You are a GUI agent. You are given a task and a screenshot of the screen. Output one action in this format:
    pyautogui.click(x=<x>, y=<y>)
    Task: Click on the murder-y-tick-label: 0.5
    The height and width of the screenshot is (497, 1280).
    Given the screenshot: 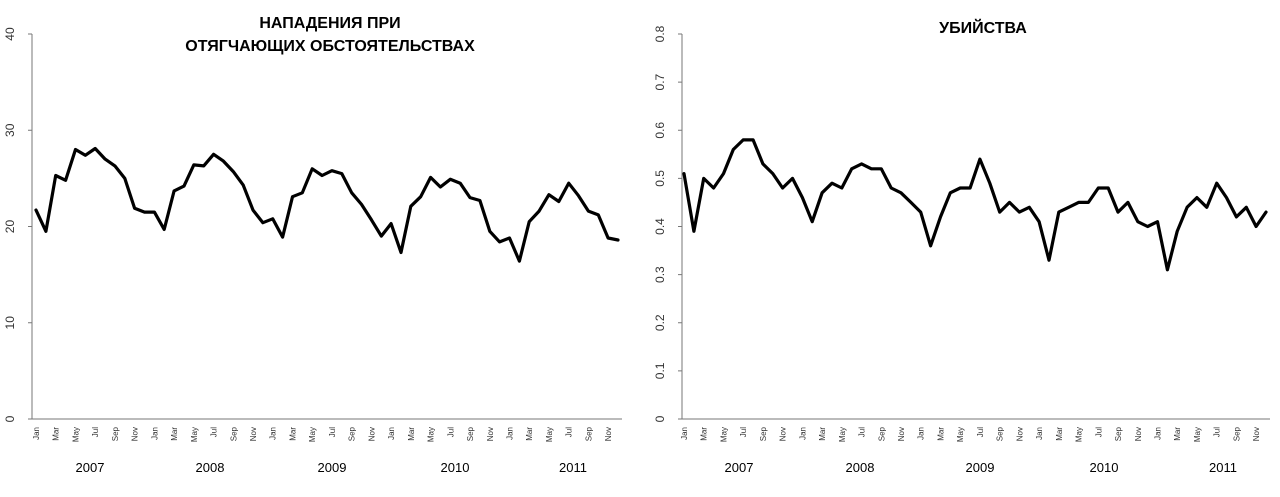 What is the action you would take?
    pyautogui.click(x=660, y=178)
    